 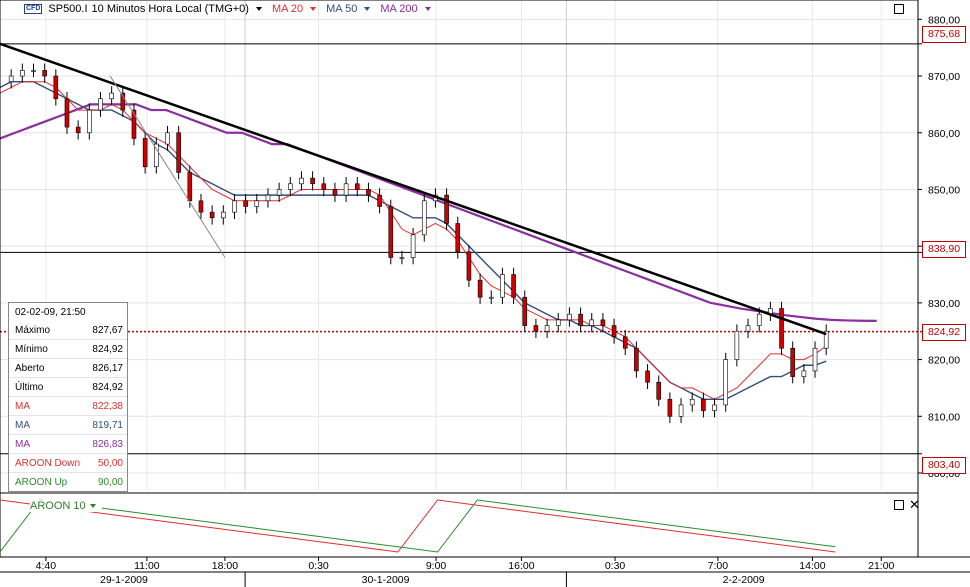 What do you see at coordinates (944, 77) in the screenshot?
I see `y-tick-label: 870,00` at bounding box center [944, 77].